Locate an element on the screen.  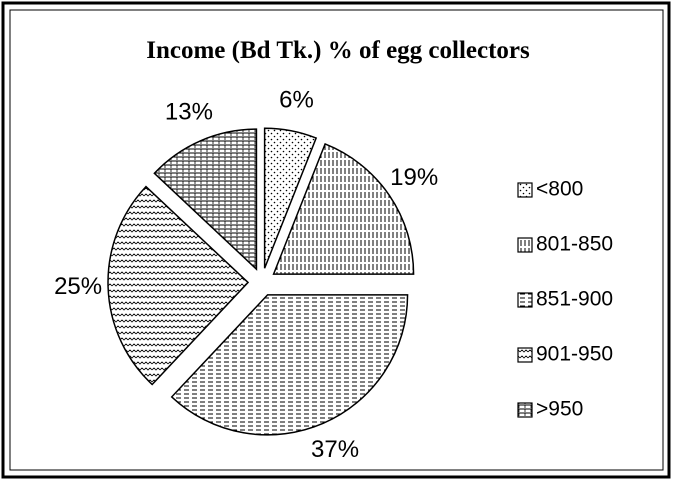
data-label: 6% is located at coordinates (296, 100).